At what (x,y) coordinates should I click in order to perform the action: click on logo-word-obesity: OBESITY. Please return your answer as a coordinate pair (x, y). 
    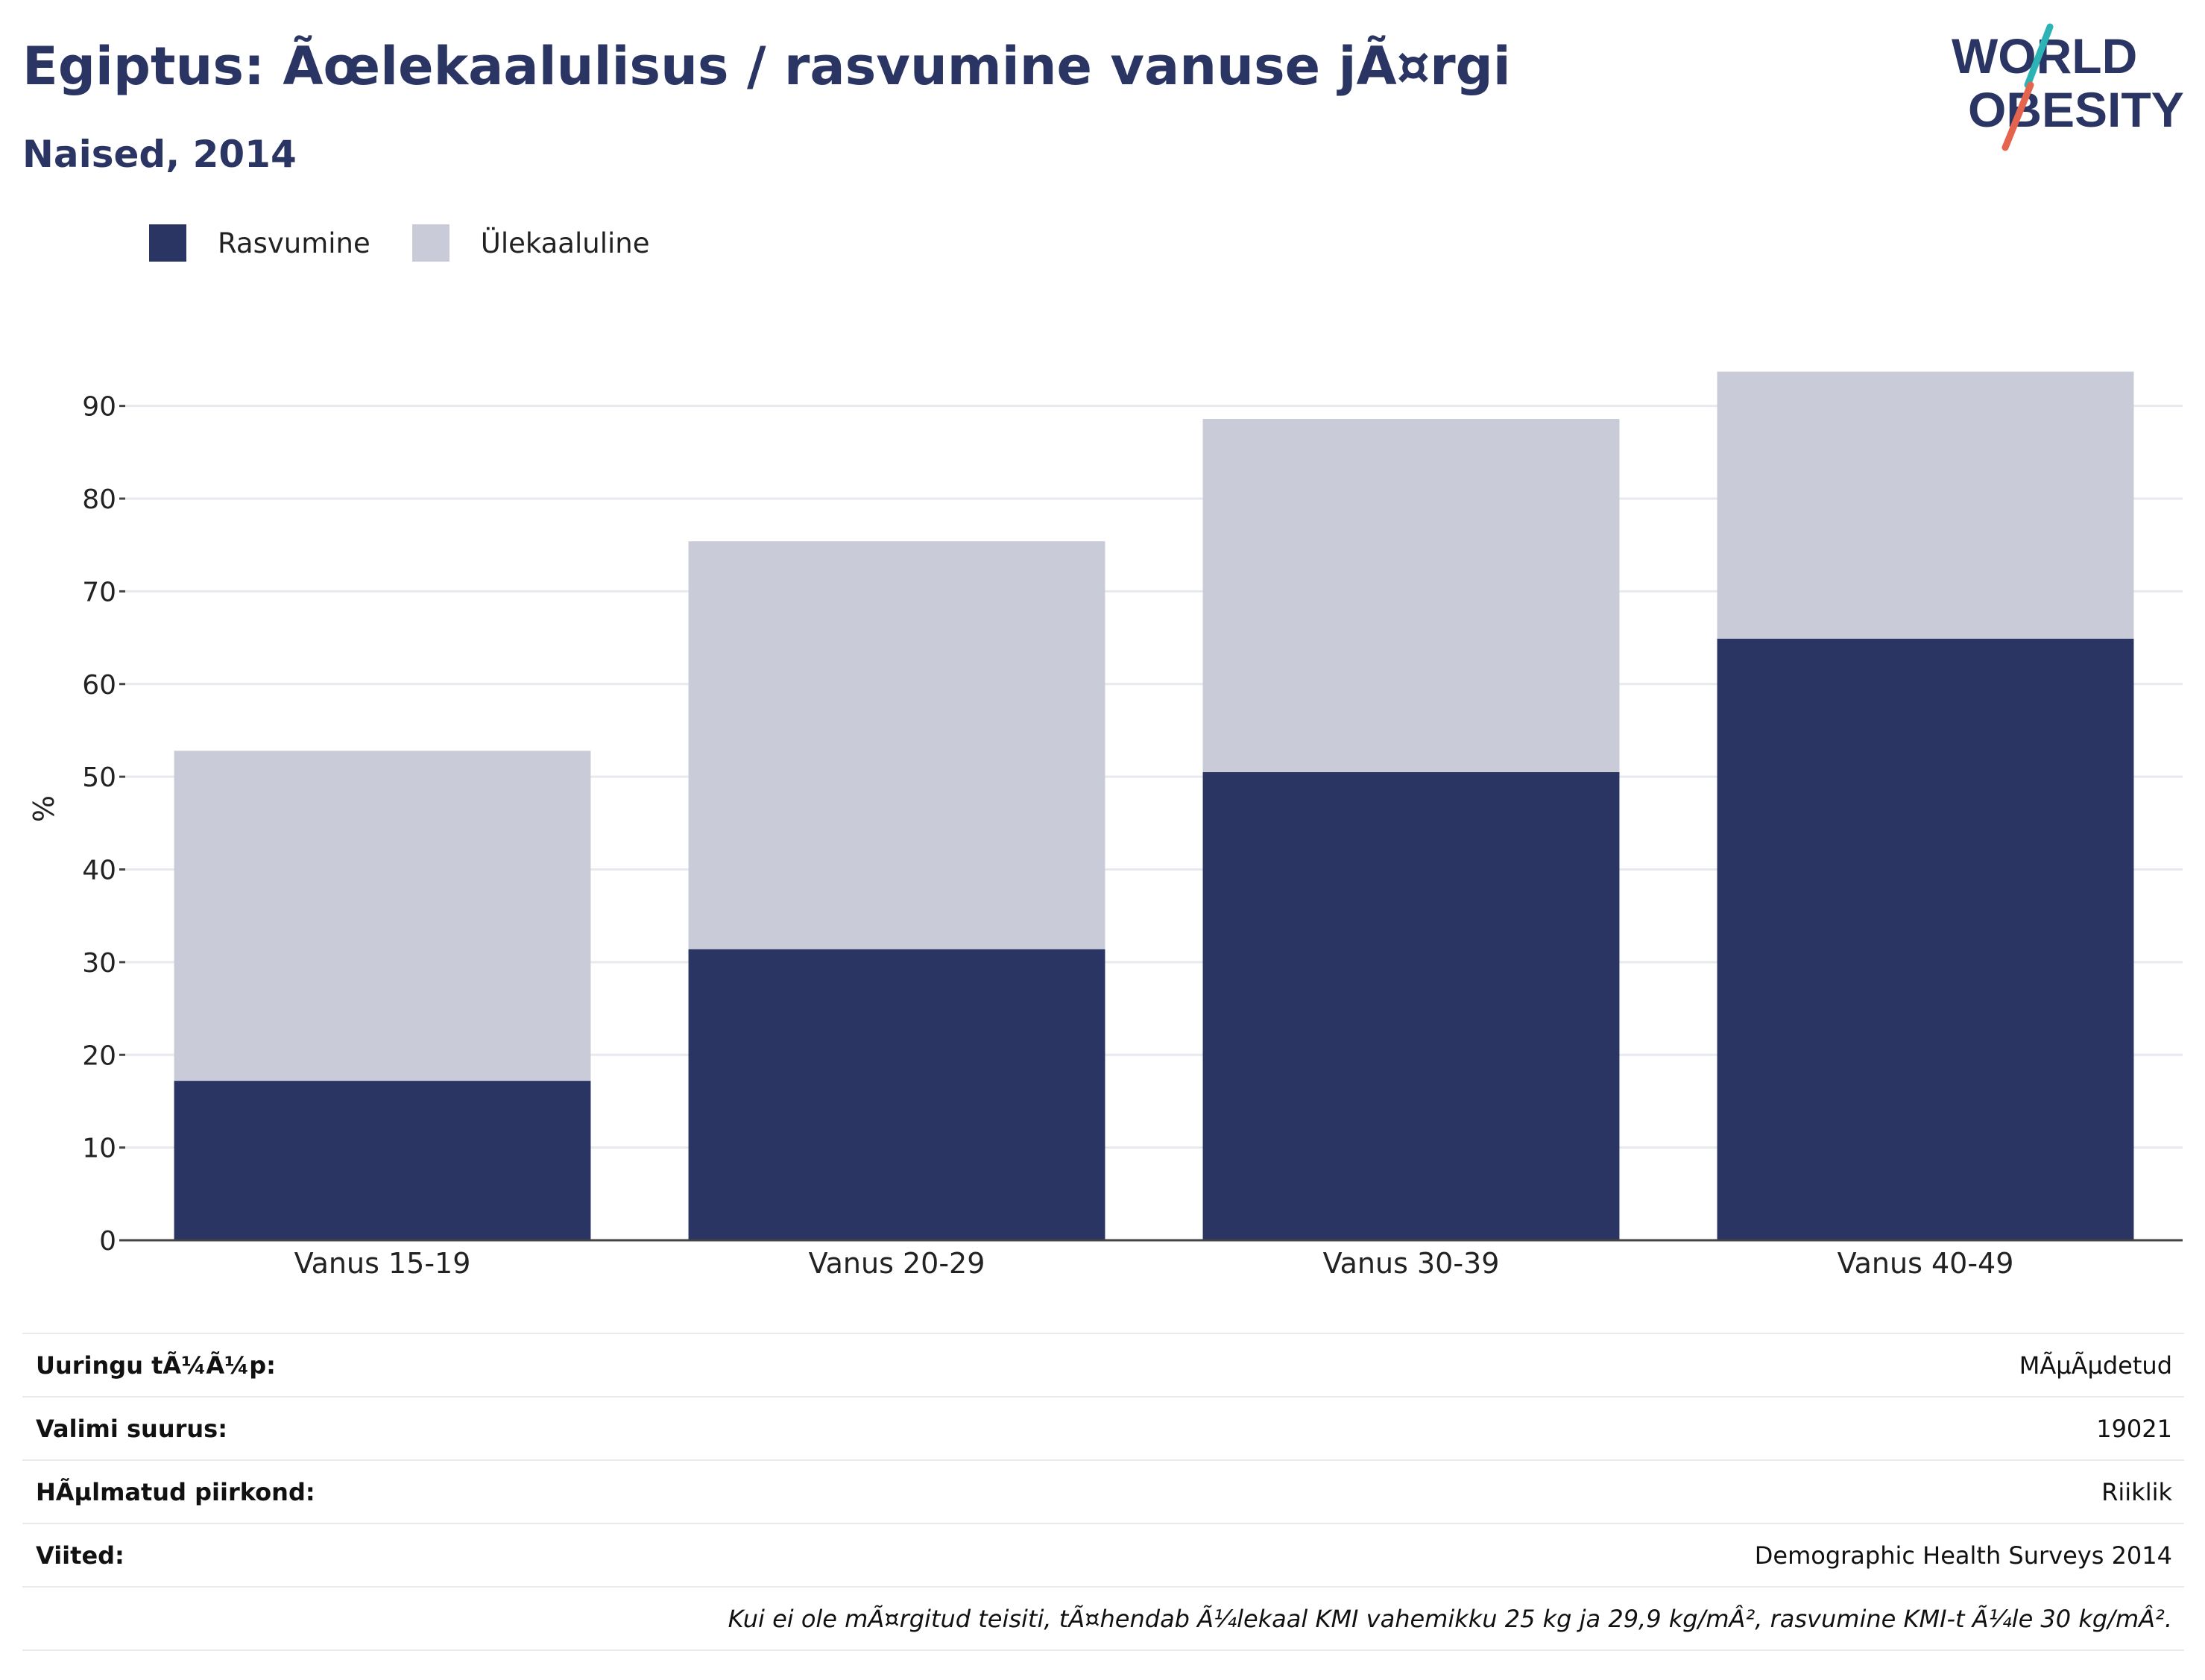
    Looking at the image, I should click on (2076, 109).